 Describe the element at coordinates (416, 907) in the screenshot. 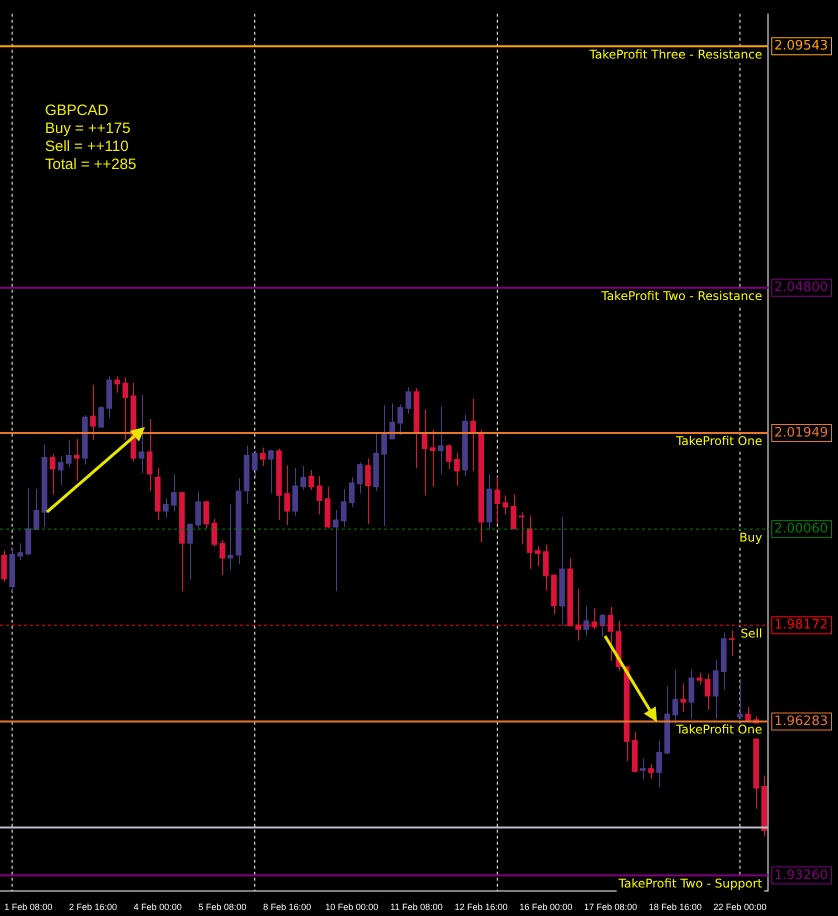

I see `x-tick-label: 11 Feb 08:00` at that location.